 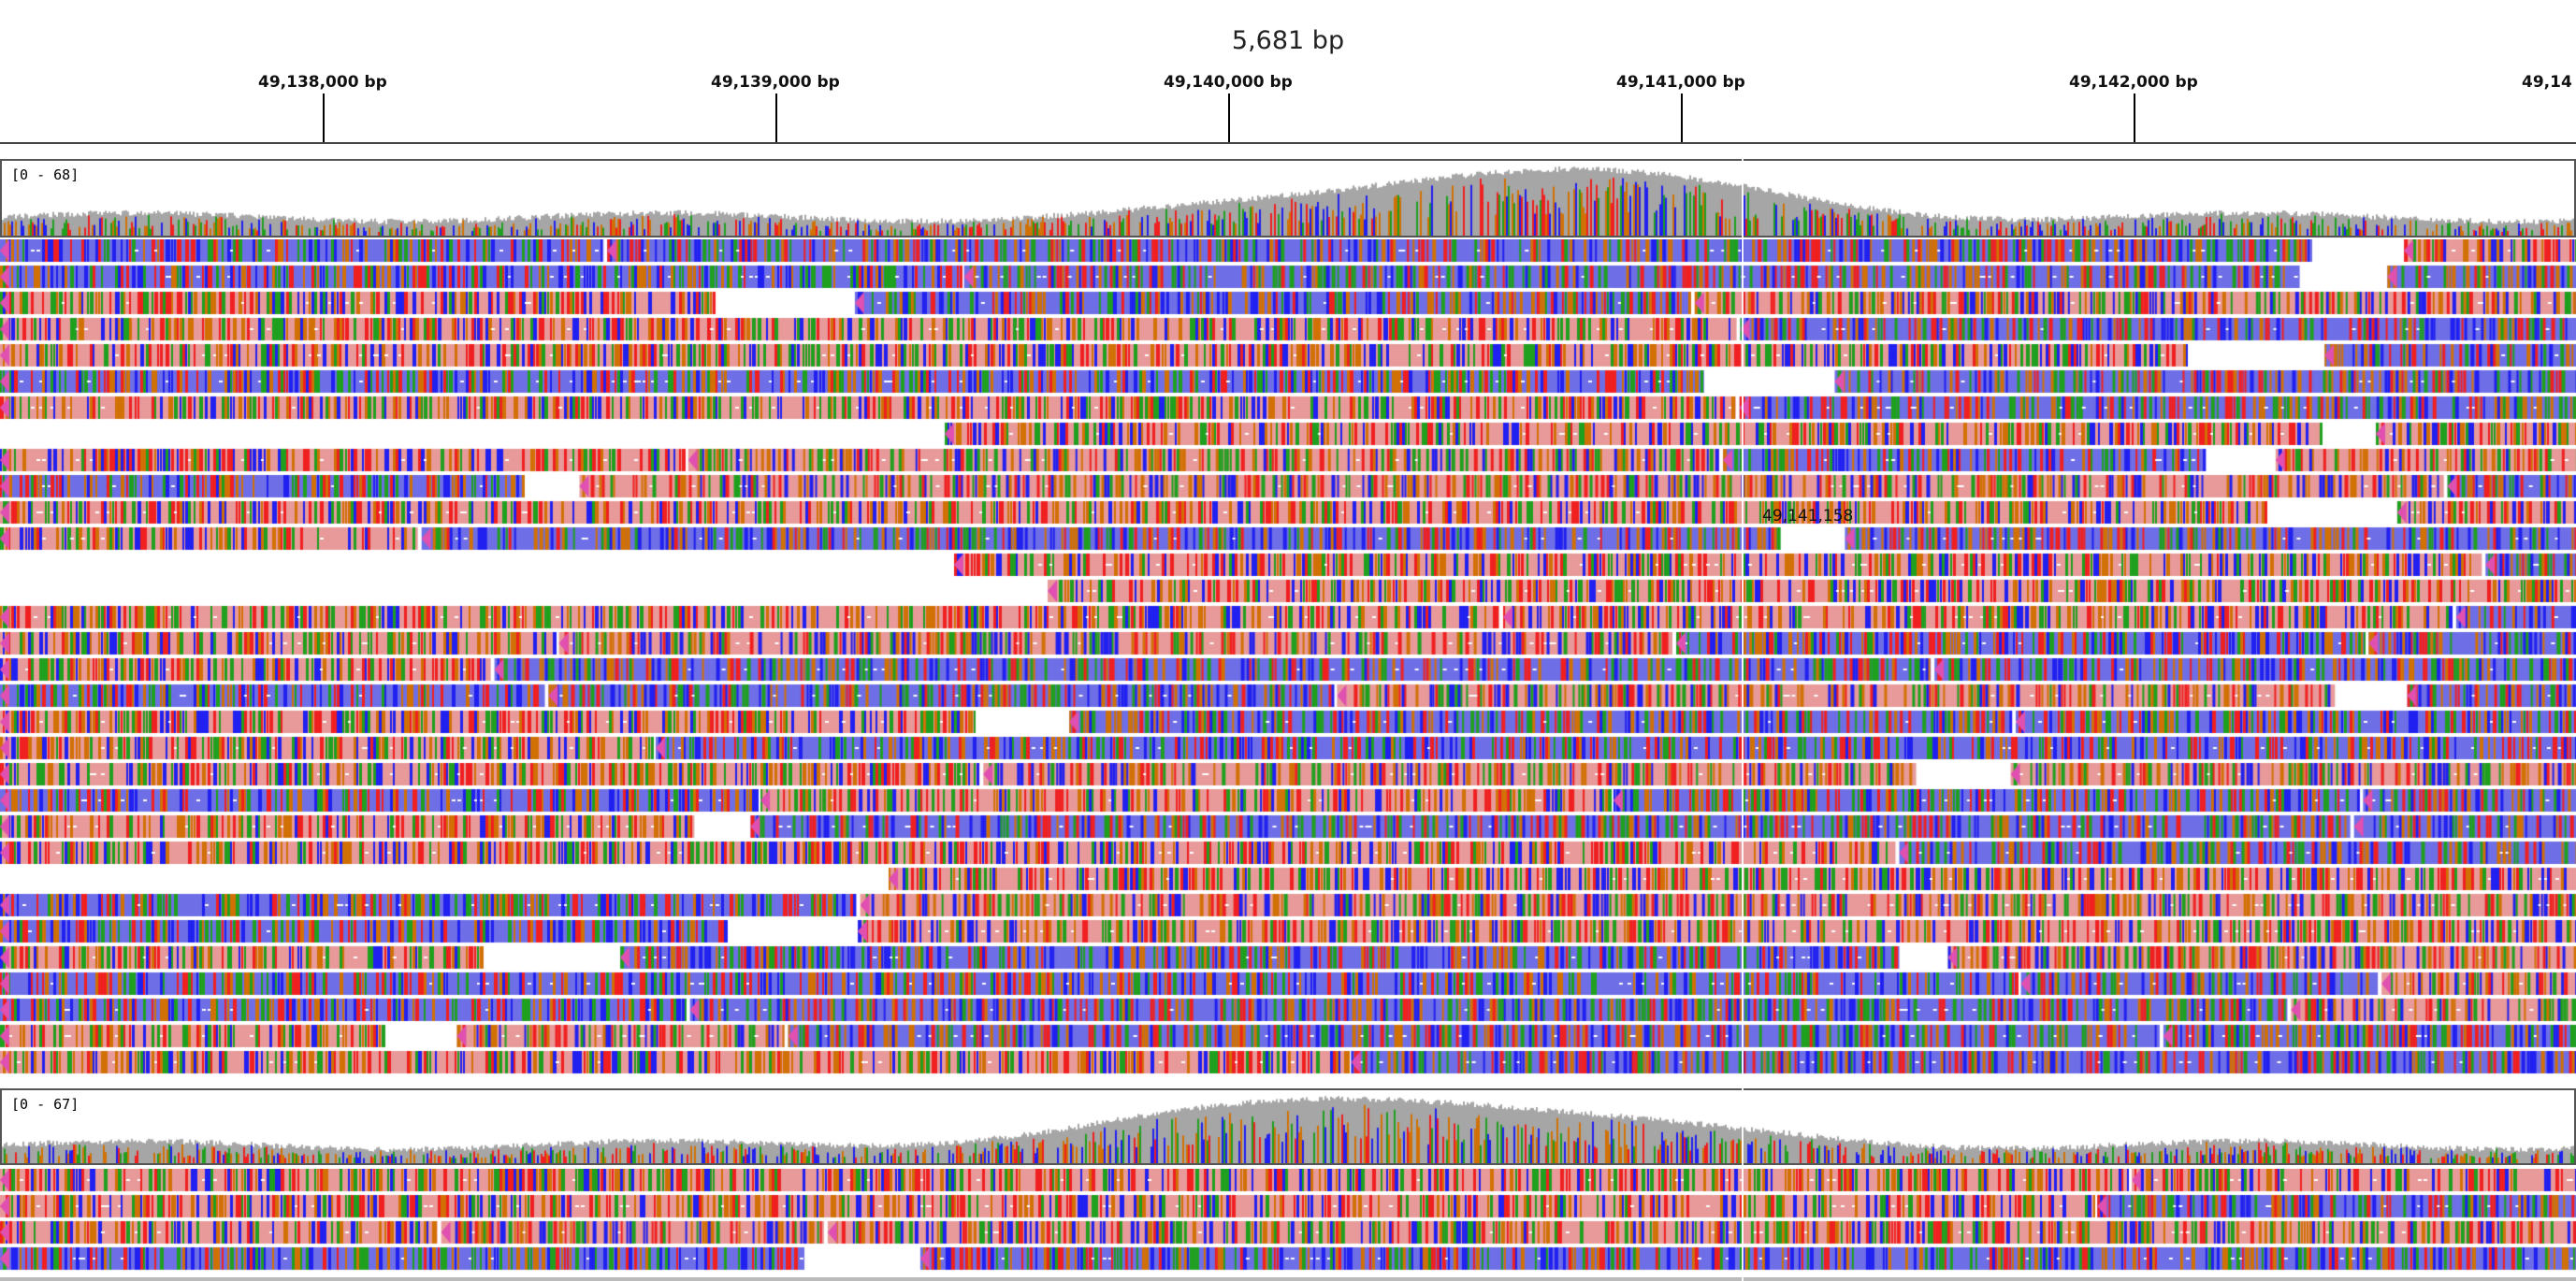 I want to click on span-length-label: 5,681 bp, so click(x=1288, y=41).